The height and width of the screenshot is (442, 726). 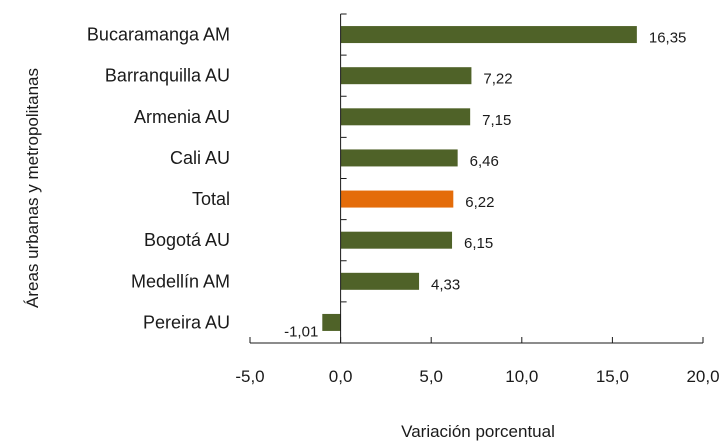 I want to click on category-label: Pereira AU, so click(x=186, y=322).